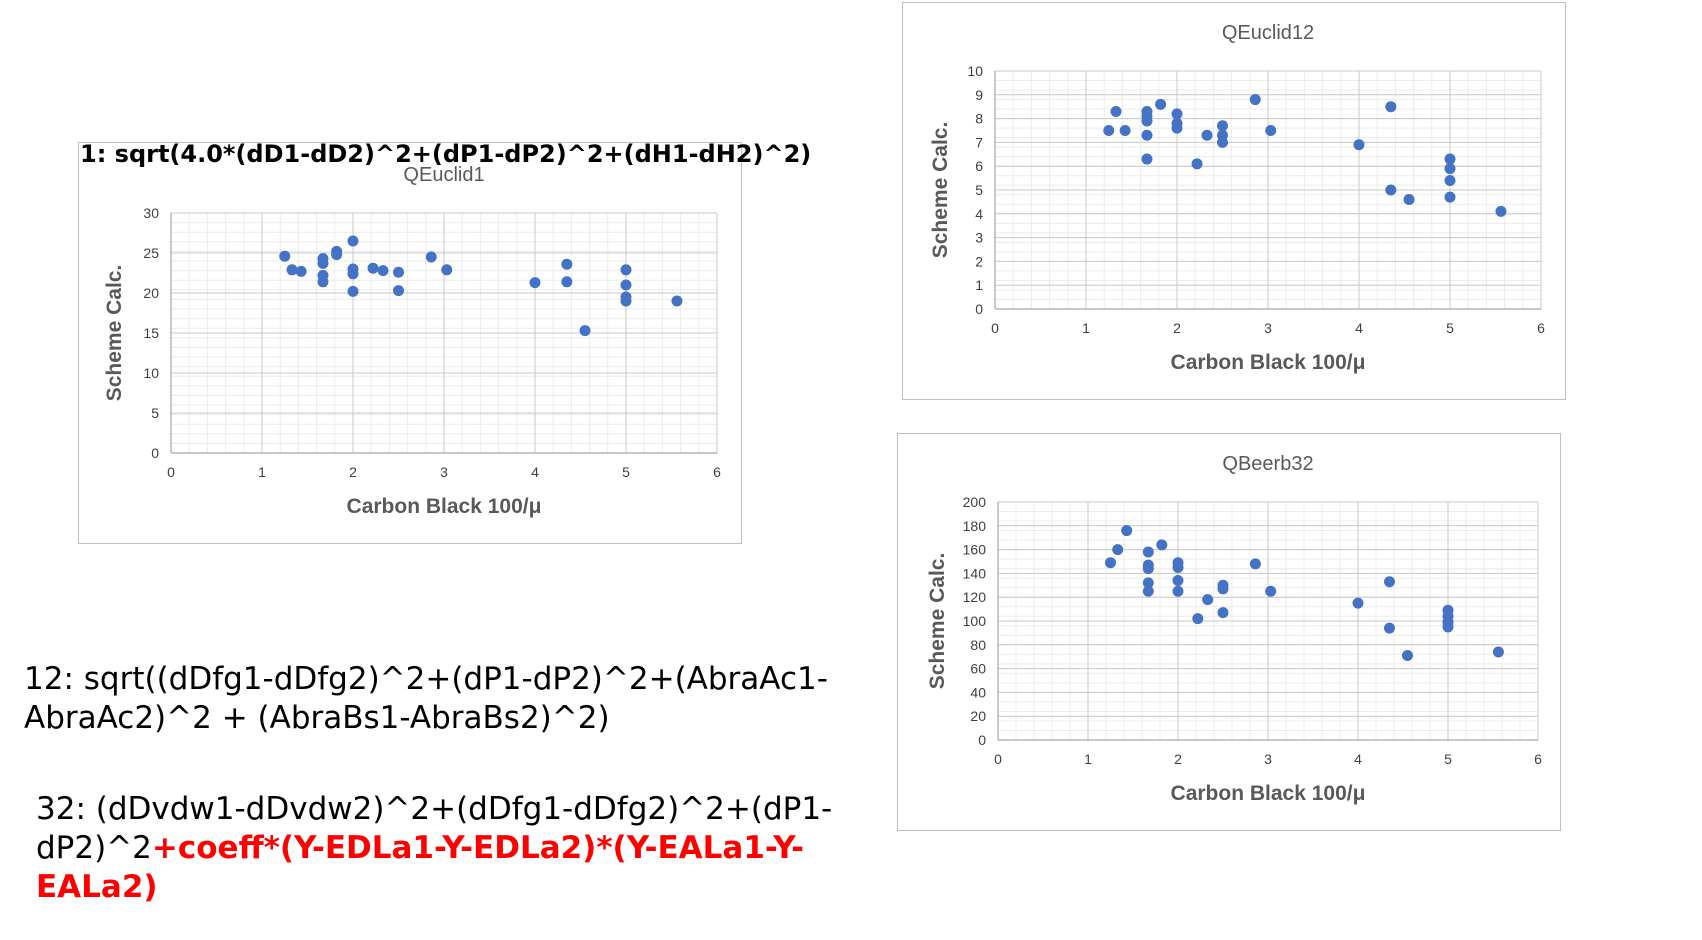 The width and height of the screenshot is (1702, 940). I want to click on y-tick-label: 4, so click(979, 214).